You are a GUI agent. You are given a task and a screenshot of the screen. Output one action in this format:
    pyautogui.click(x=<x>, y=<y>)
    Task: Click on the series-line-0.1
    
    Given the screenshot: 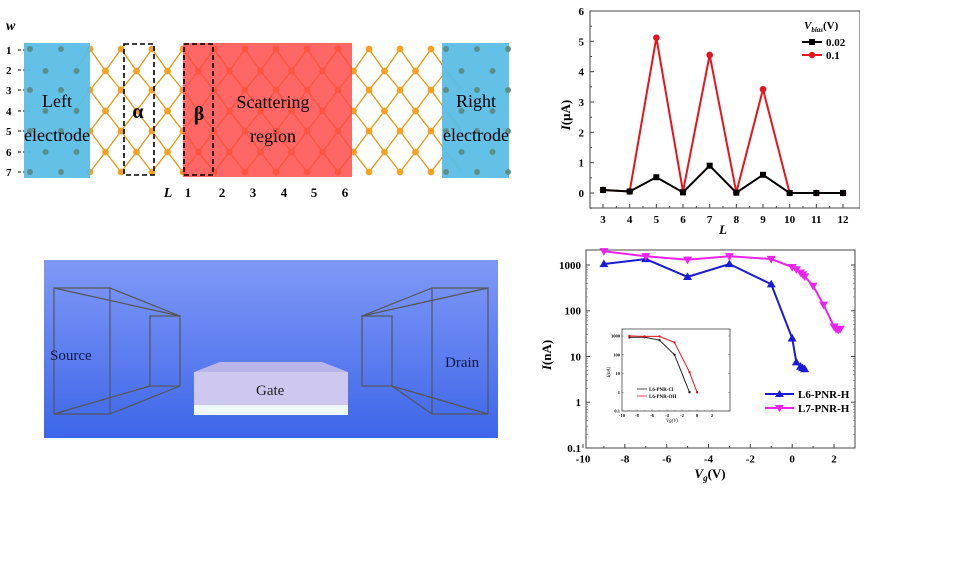 What is the action you would take?
    pyautogui.click(x=722, y=115)
    